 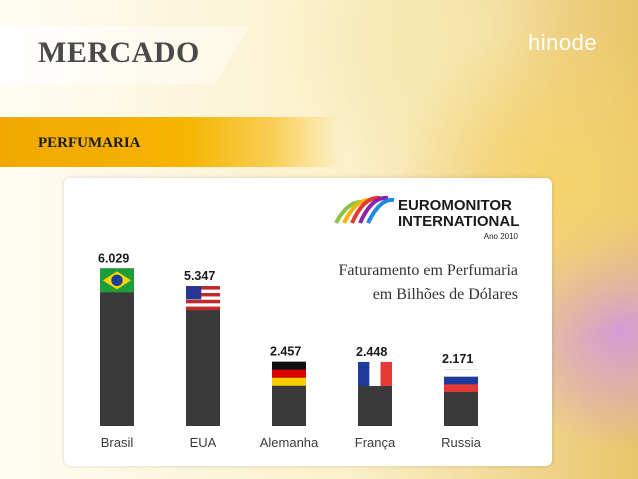 What do you see at coordinates (285, 352) in the screenshot?
I see `value-label-alemanha: 2.457` at bounding box center [285, 352].